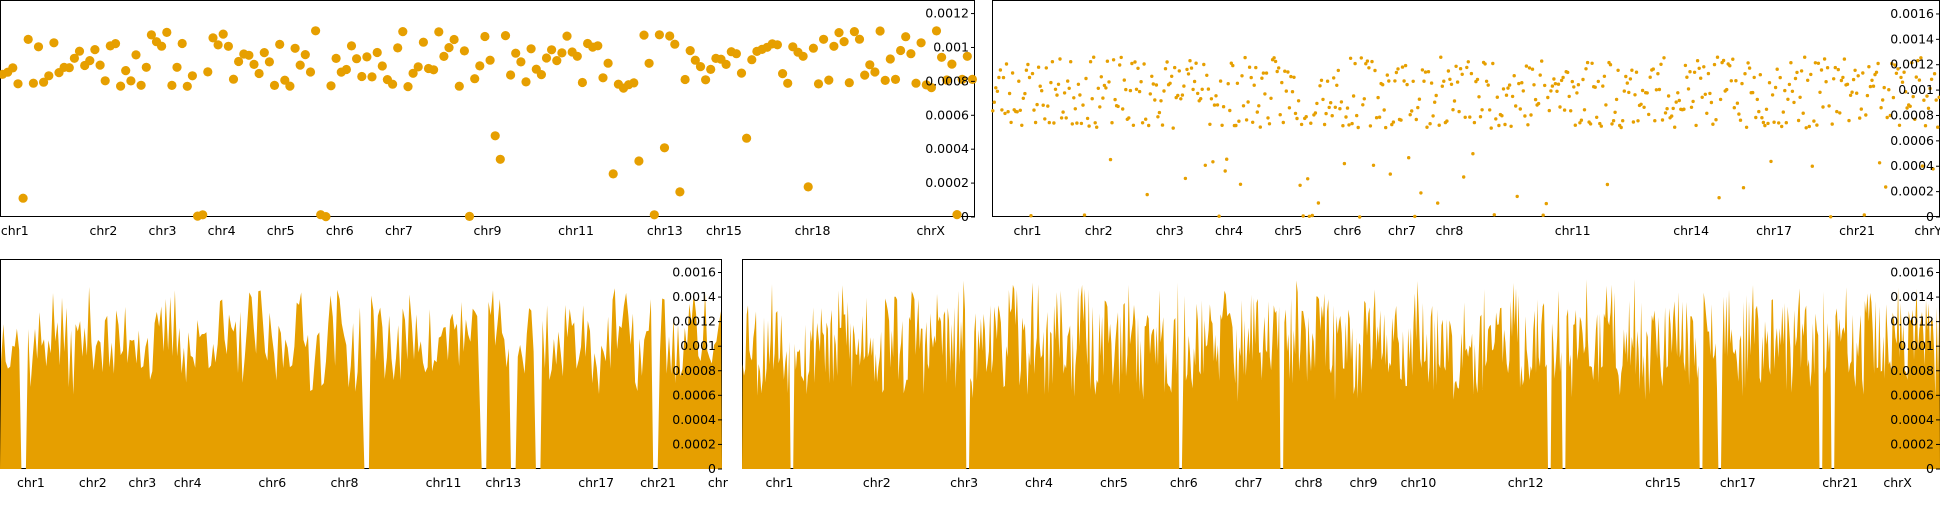  What do you see at coordinates (272, 482) in the screenshot?
I see `x-tick-label: chr6` at bounding box center [272, 482].